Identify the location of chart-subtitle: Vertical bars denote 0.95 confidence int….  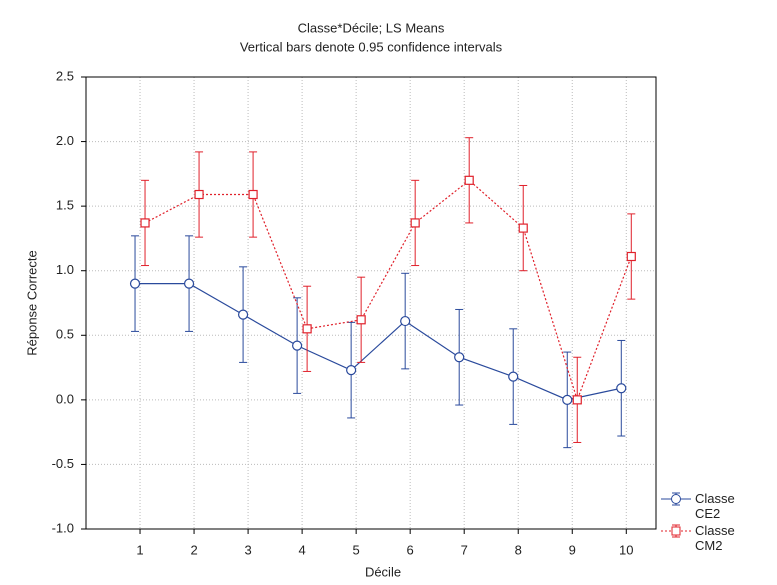
(371, 46).